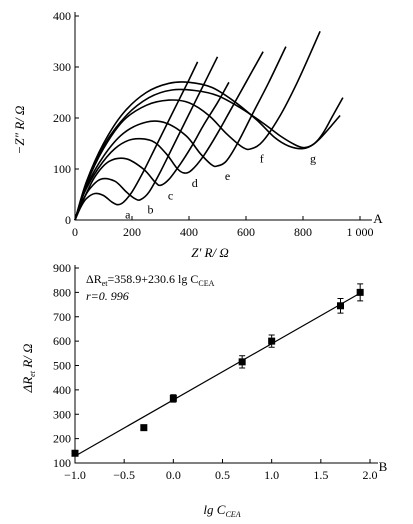  What do you see at coordinates (62, 390) in the screenshot?
I see `chart-b-y-tick-label: 400` at bounding box center [62, 390].